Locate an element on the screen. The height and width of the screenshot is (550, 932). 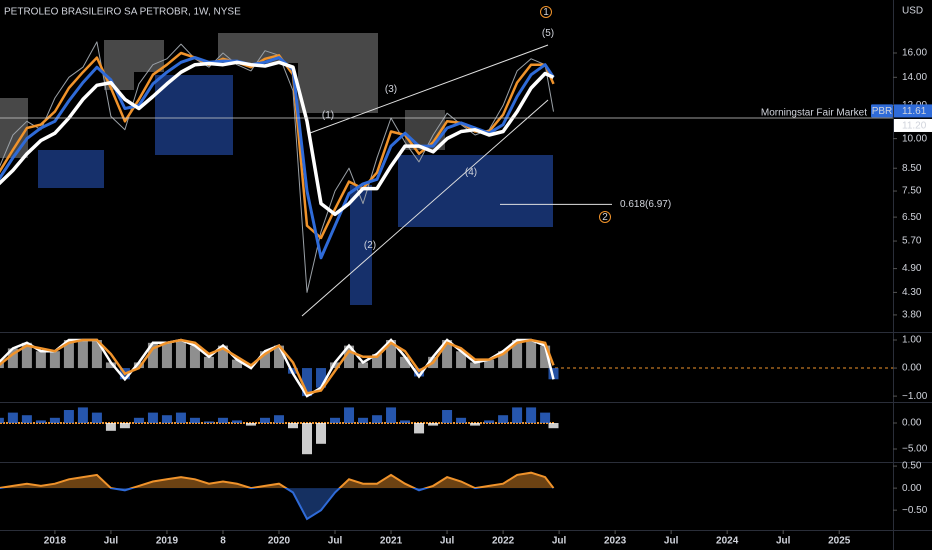
wave-label: (4) is located at coordinates (471, 172).